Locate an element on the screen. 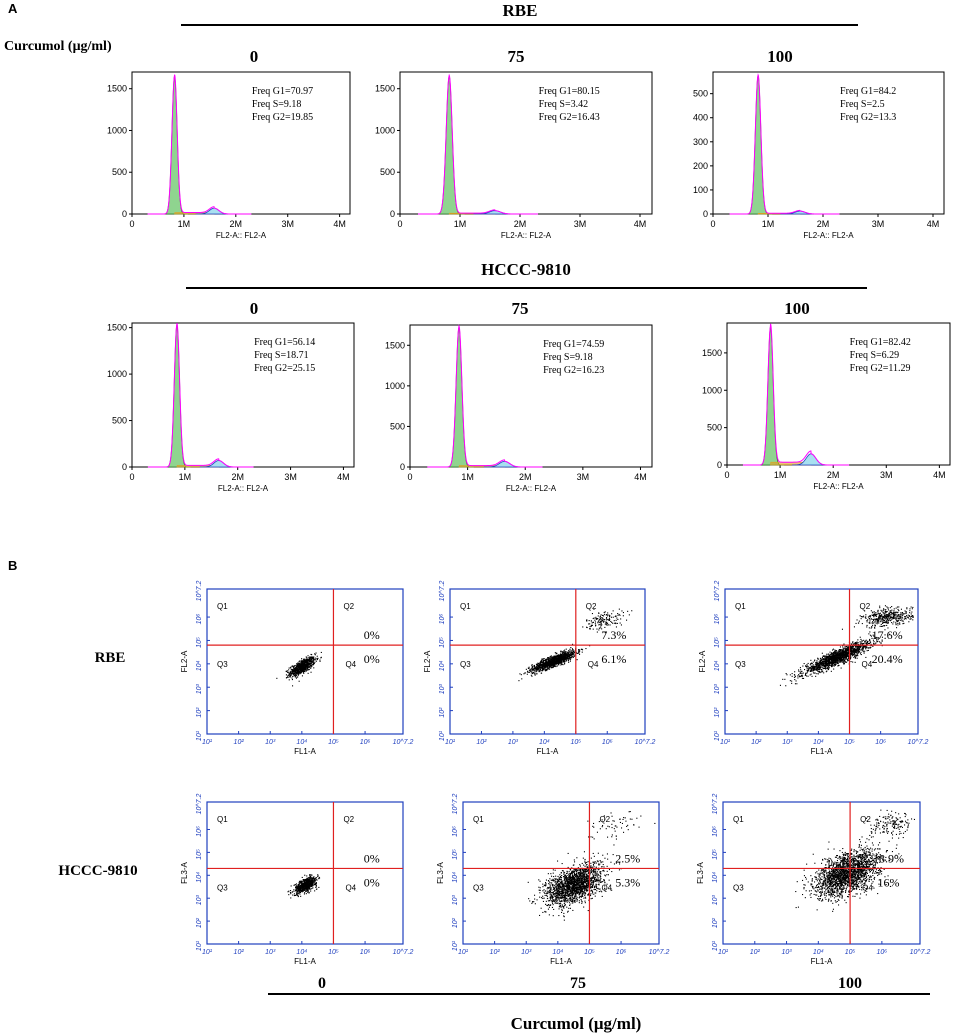  x-tick-label: 3M is located at coordinates (287, 224).